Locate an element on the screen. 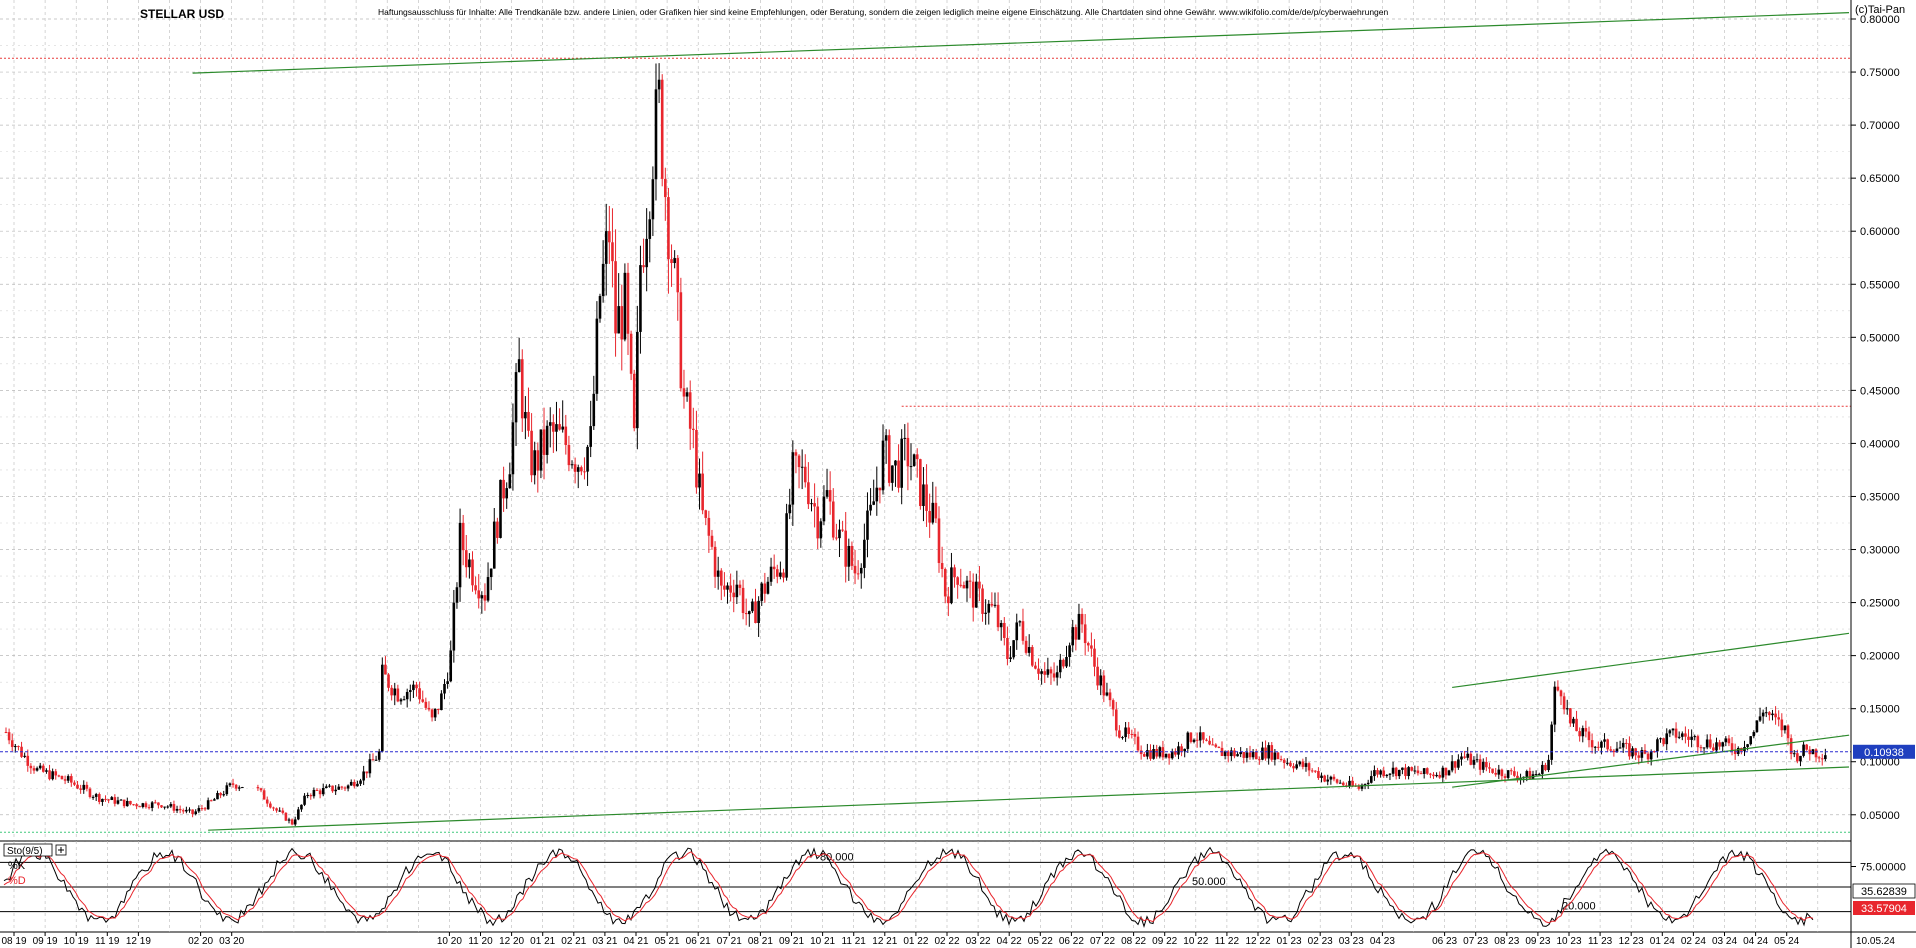 This screenshot has width=1916, height=948. price-tick-label: 0.55000 is located at coordinates (1880, 285).